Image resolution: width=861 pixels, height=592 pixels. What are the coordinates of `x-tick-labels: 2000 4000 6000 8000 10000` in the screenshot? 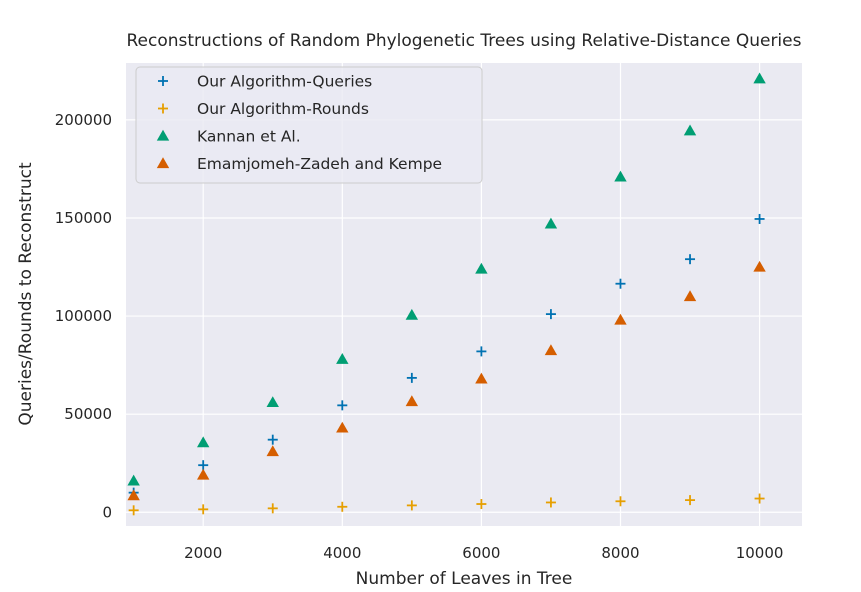 It's located at (483, 553).